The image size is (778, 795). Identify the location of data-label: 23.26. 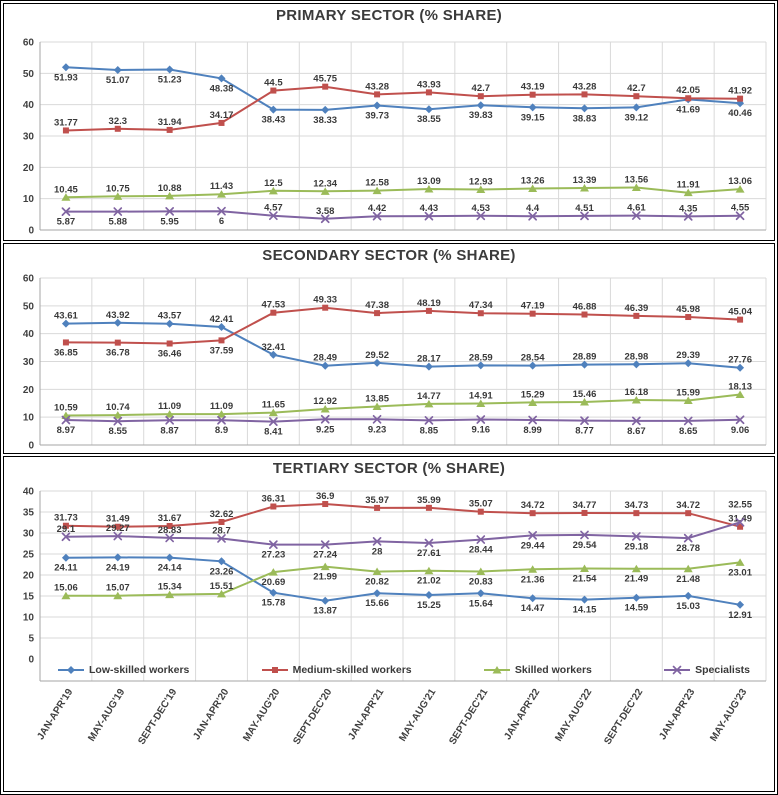
(222, 571).